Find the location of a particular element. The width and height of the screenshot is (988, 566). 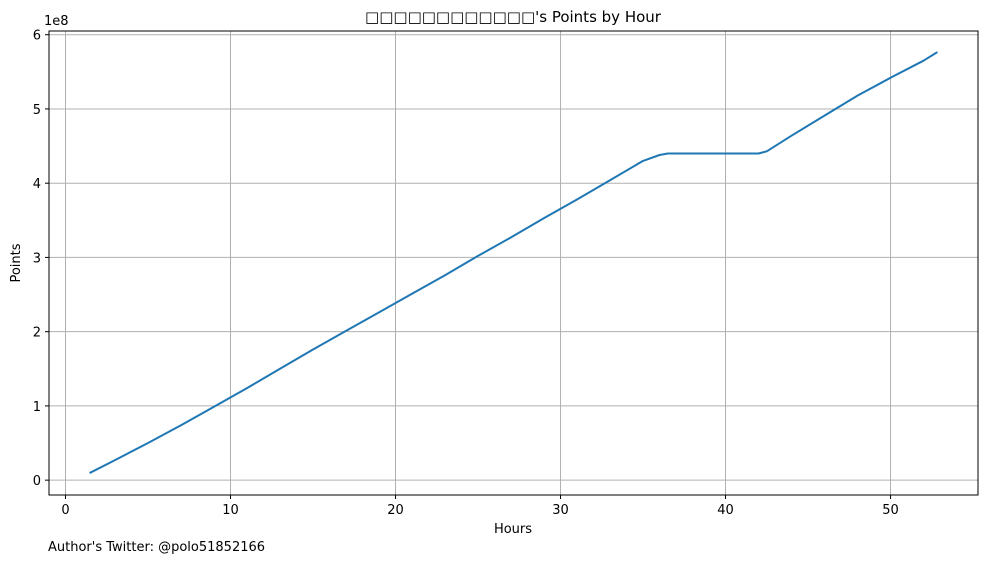

x-tick-label: 50 is located at coordinates (890, 510).